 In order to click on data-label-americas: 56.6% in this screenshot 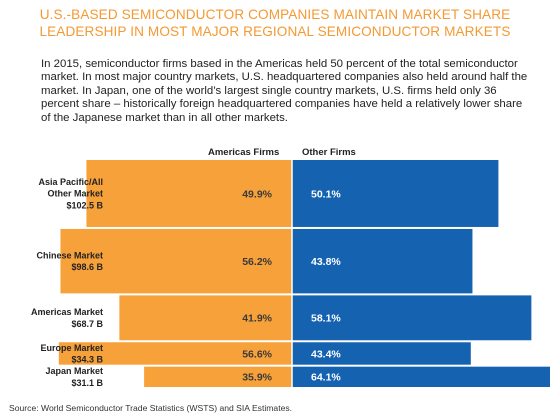, I will do `click(257, 354)`.